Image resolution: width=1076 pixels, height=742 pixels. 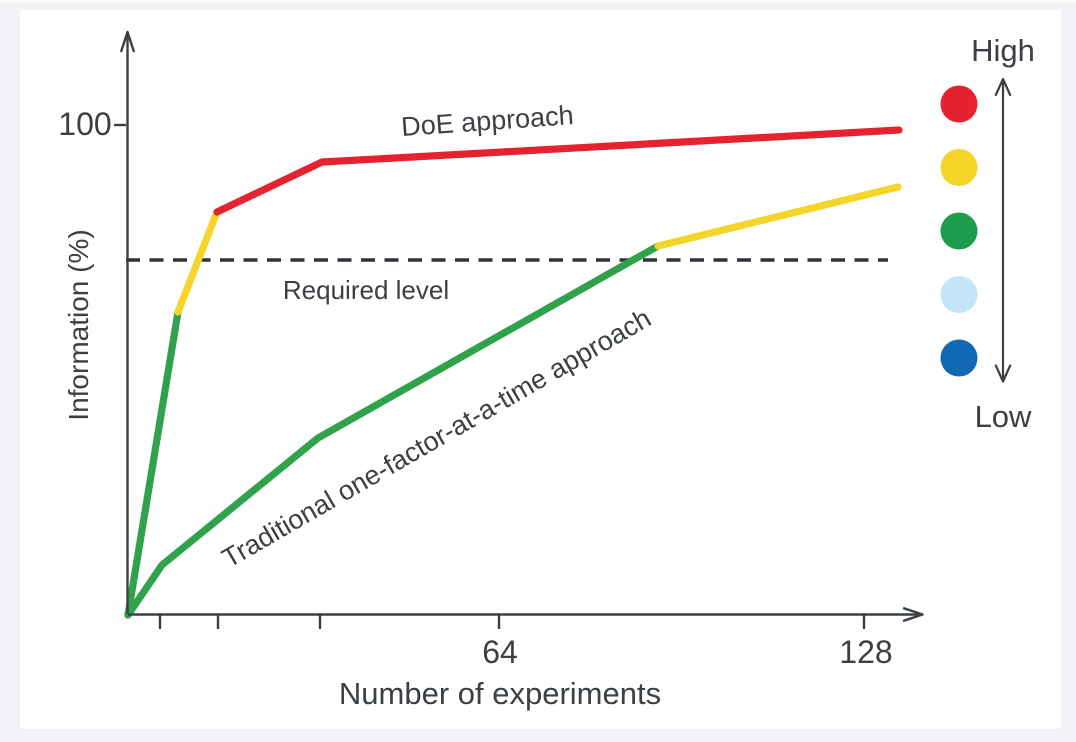 I want to click on svg-text: Number of experiments, so click(x=500, y=693).